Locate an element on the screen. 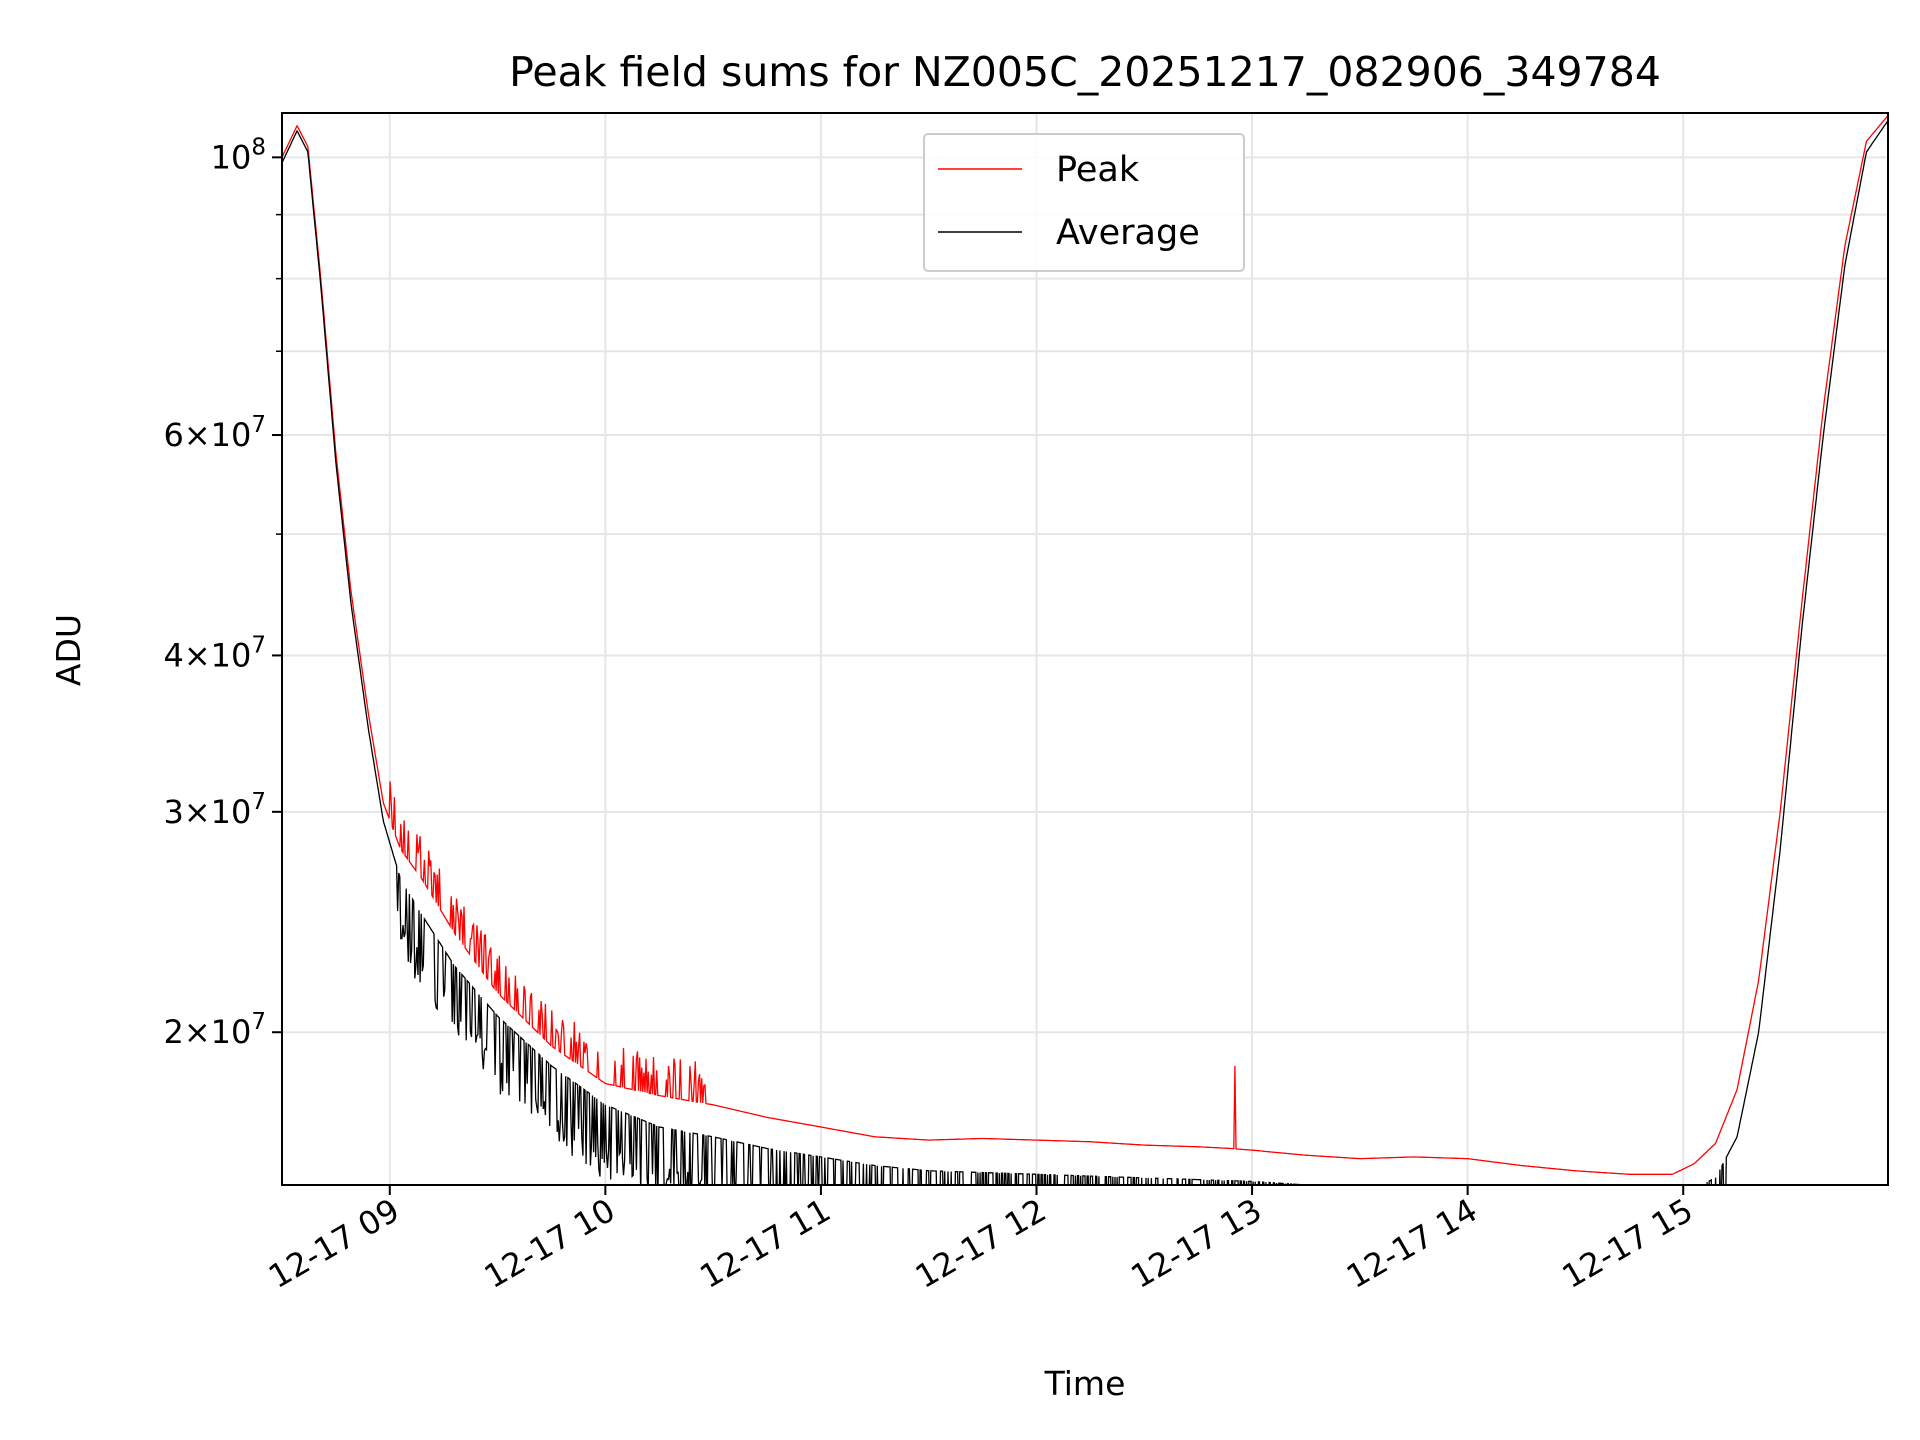 The height and width of the screenshot is (1440, 1920). x-tick-label: 12-17 12 is located at coordinates (981, 1243).